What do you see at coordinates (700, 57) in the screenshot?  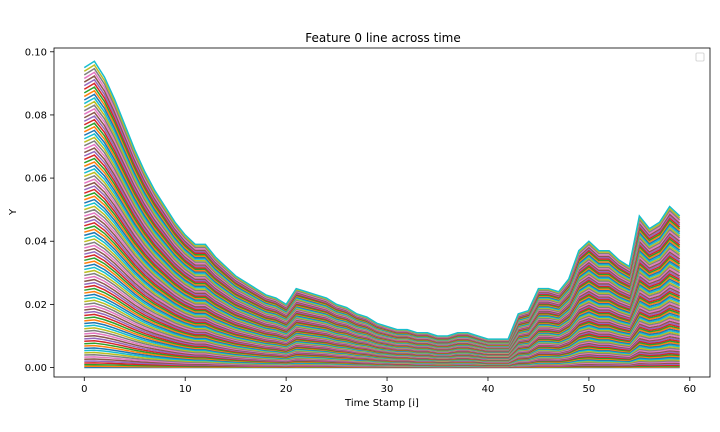 I see `legend-box` at bounding box center [700, 57].